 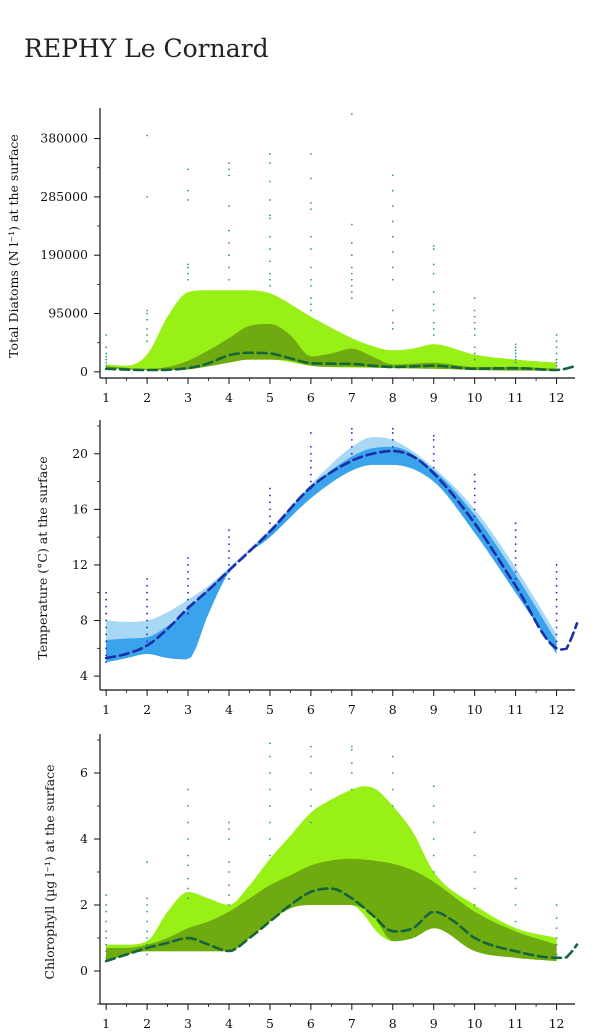 I want to click on y-tick-label: 12, so click(x=80, y=564).